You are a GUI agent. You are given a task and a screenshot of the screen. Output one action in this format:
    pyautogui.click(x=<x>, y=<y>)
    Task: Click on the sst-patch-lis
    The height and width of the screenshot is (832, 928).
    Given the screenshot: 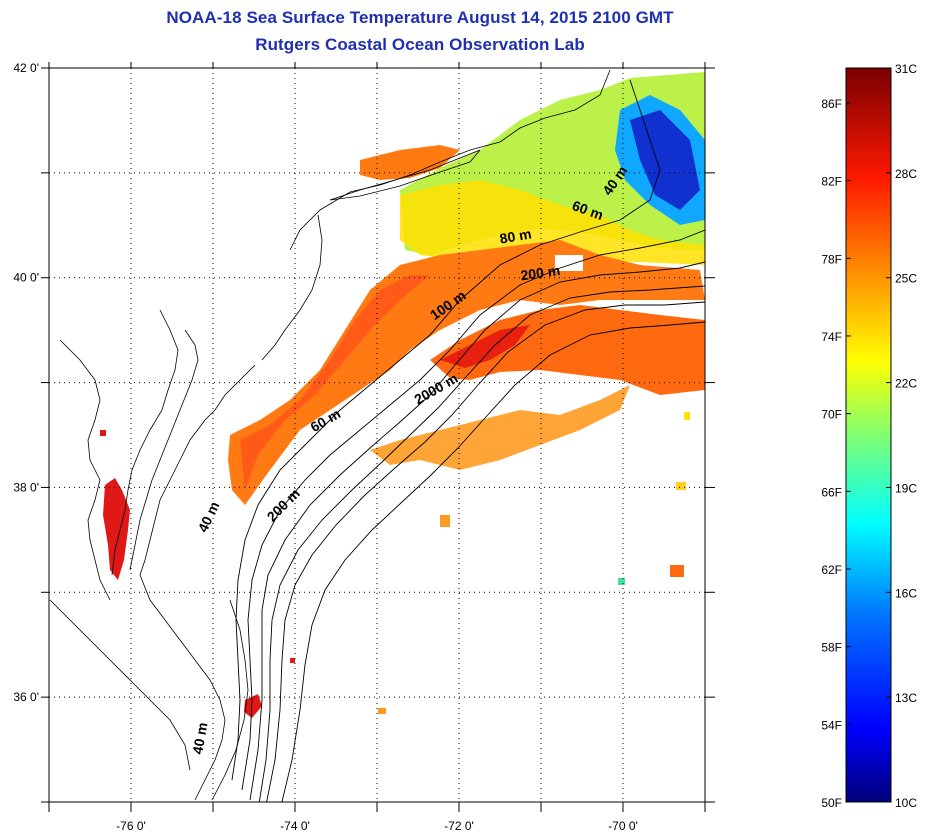 What is the action you would take?
    pyautogui.click(x=410, y=162)
    